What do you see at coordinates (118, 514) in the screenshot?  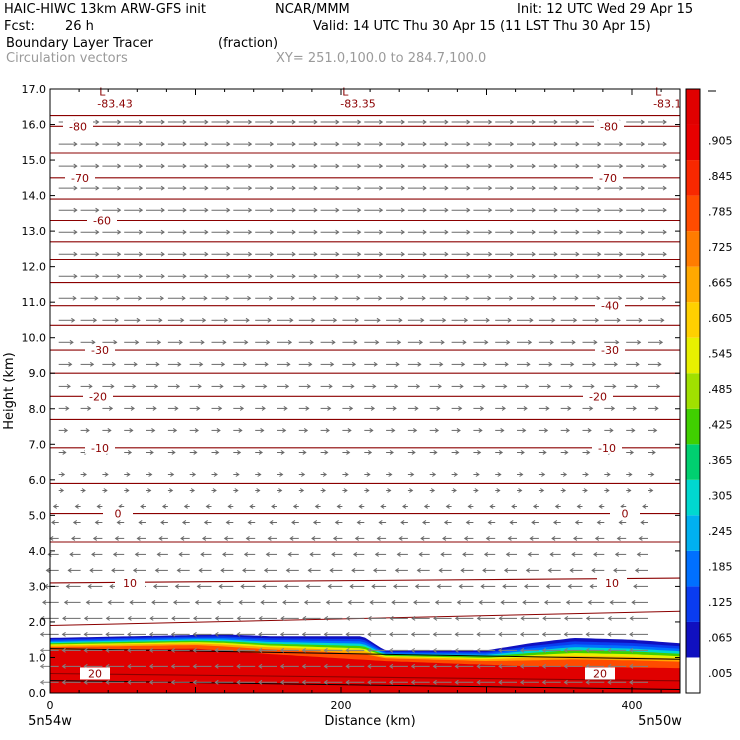 I see `contour-label: 0` at bounding box center [118, 514].